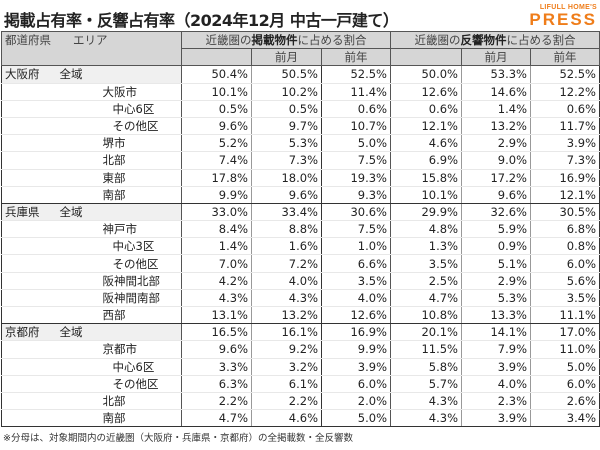 The image size is (600, 450). What do you see at coordinates (356, 74) in the screenshot?
I see `value-cell: 52.5%` at bounding box center [356, 74].